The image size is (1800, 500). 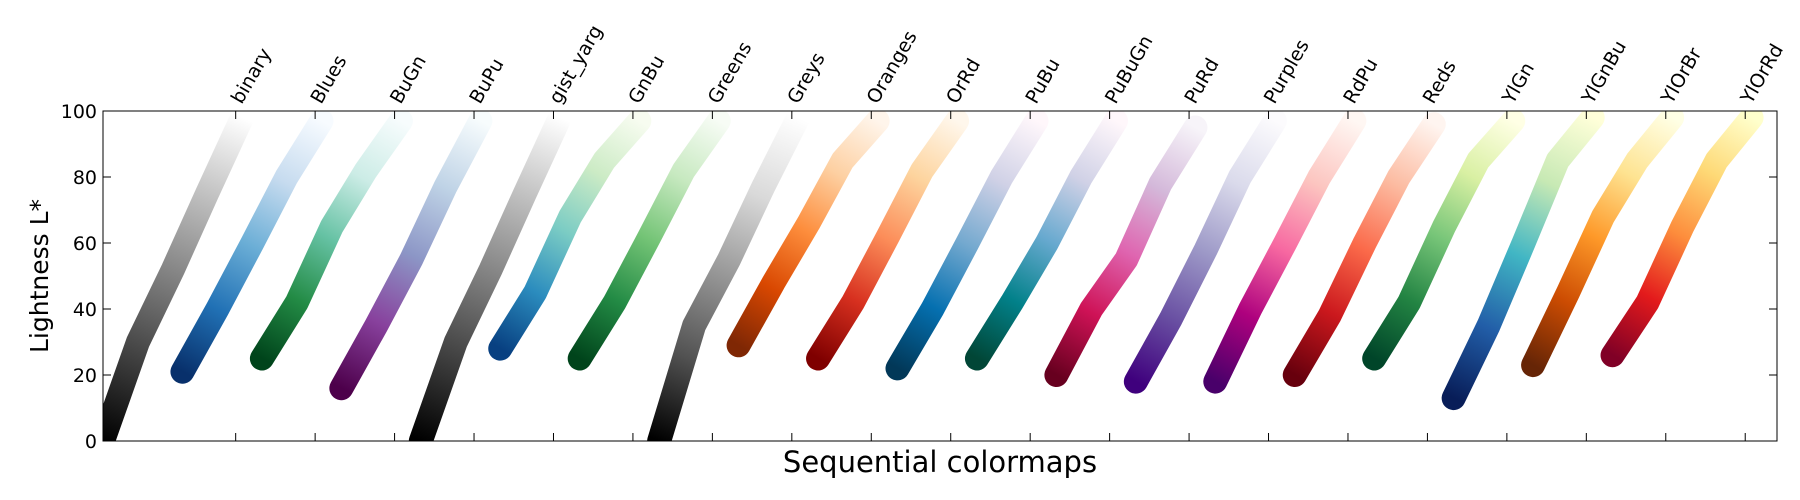 I want to click on x-tick-label: Greens, so click(x=730, y=72).